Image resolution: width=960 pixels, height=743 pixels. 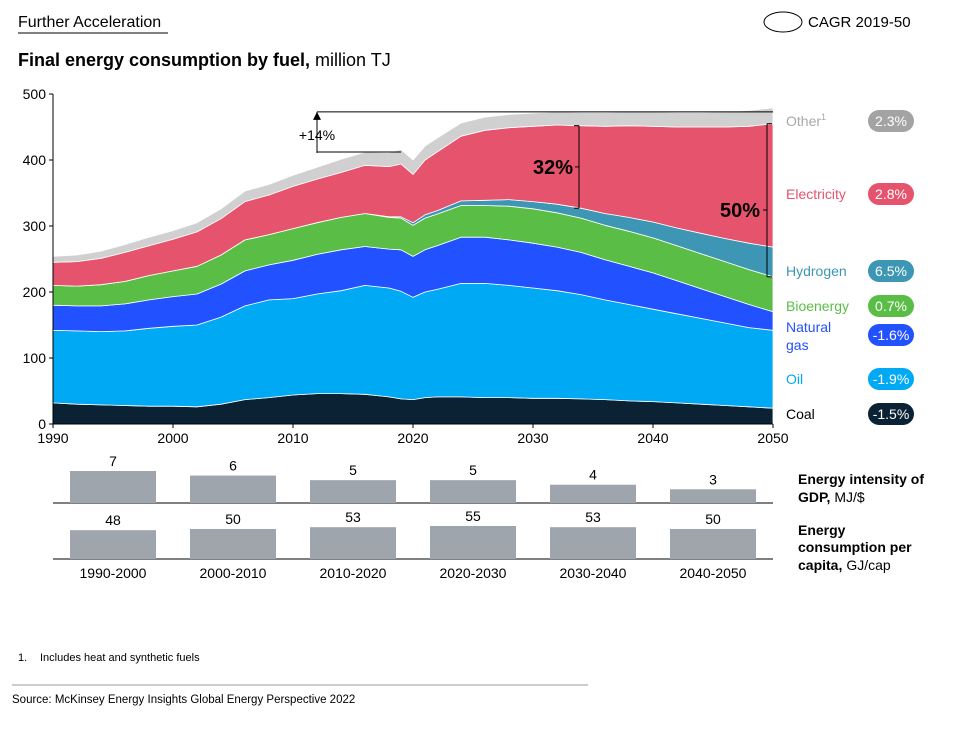 I want to click on legend-label-natural-gas-line1: Natural, so click(x=808, y=327).